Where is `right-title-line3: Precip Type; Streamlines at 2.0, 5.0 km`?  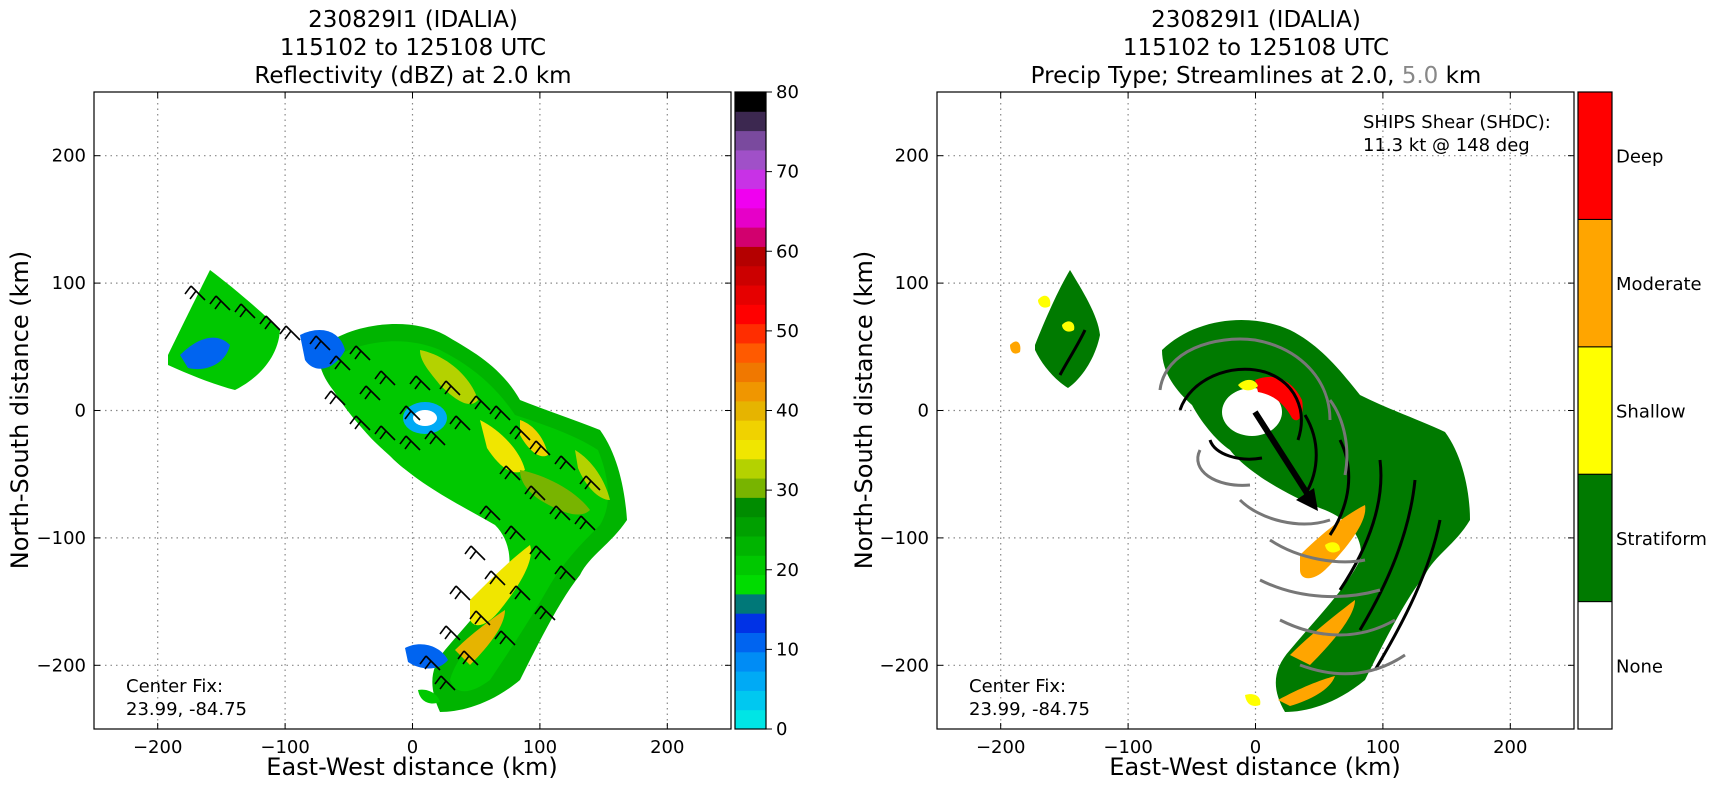 right-title-line3: Precip Type; Streamlines at 2.0, 5.0 km is located at coordinates (1256, 76).